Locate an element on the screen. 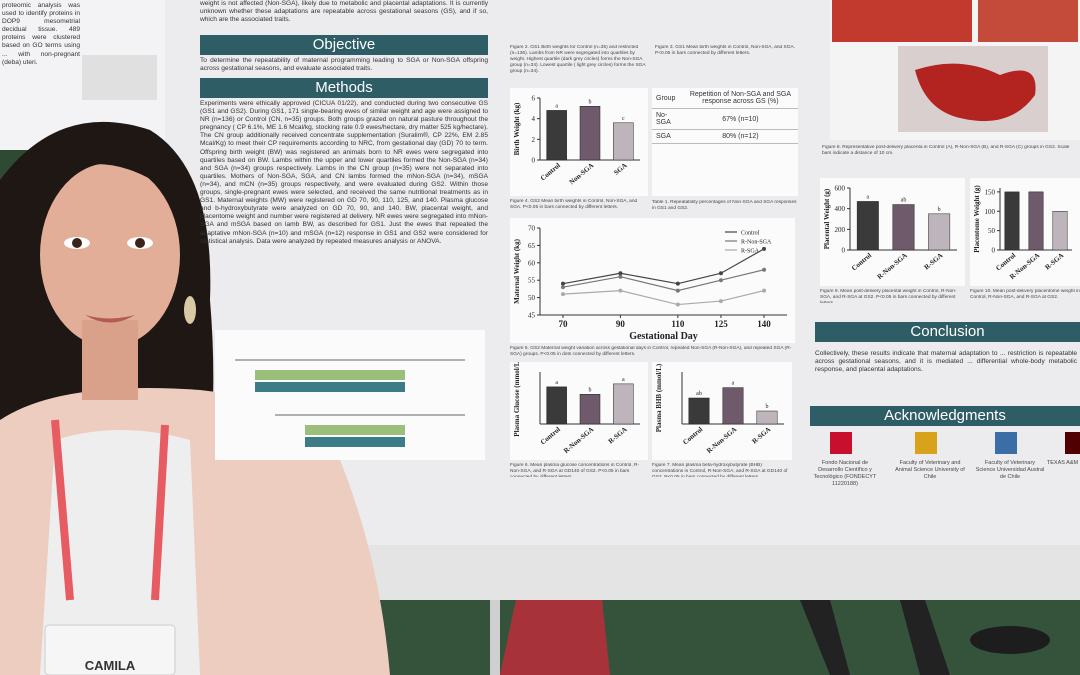  x-tick-label: SGA is located at coordinates (620, 168).